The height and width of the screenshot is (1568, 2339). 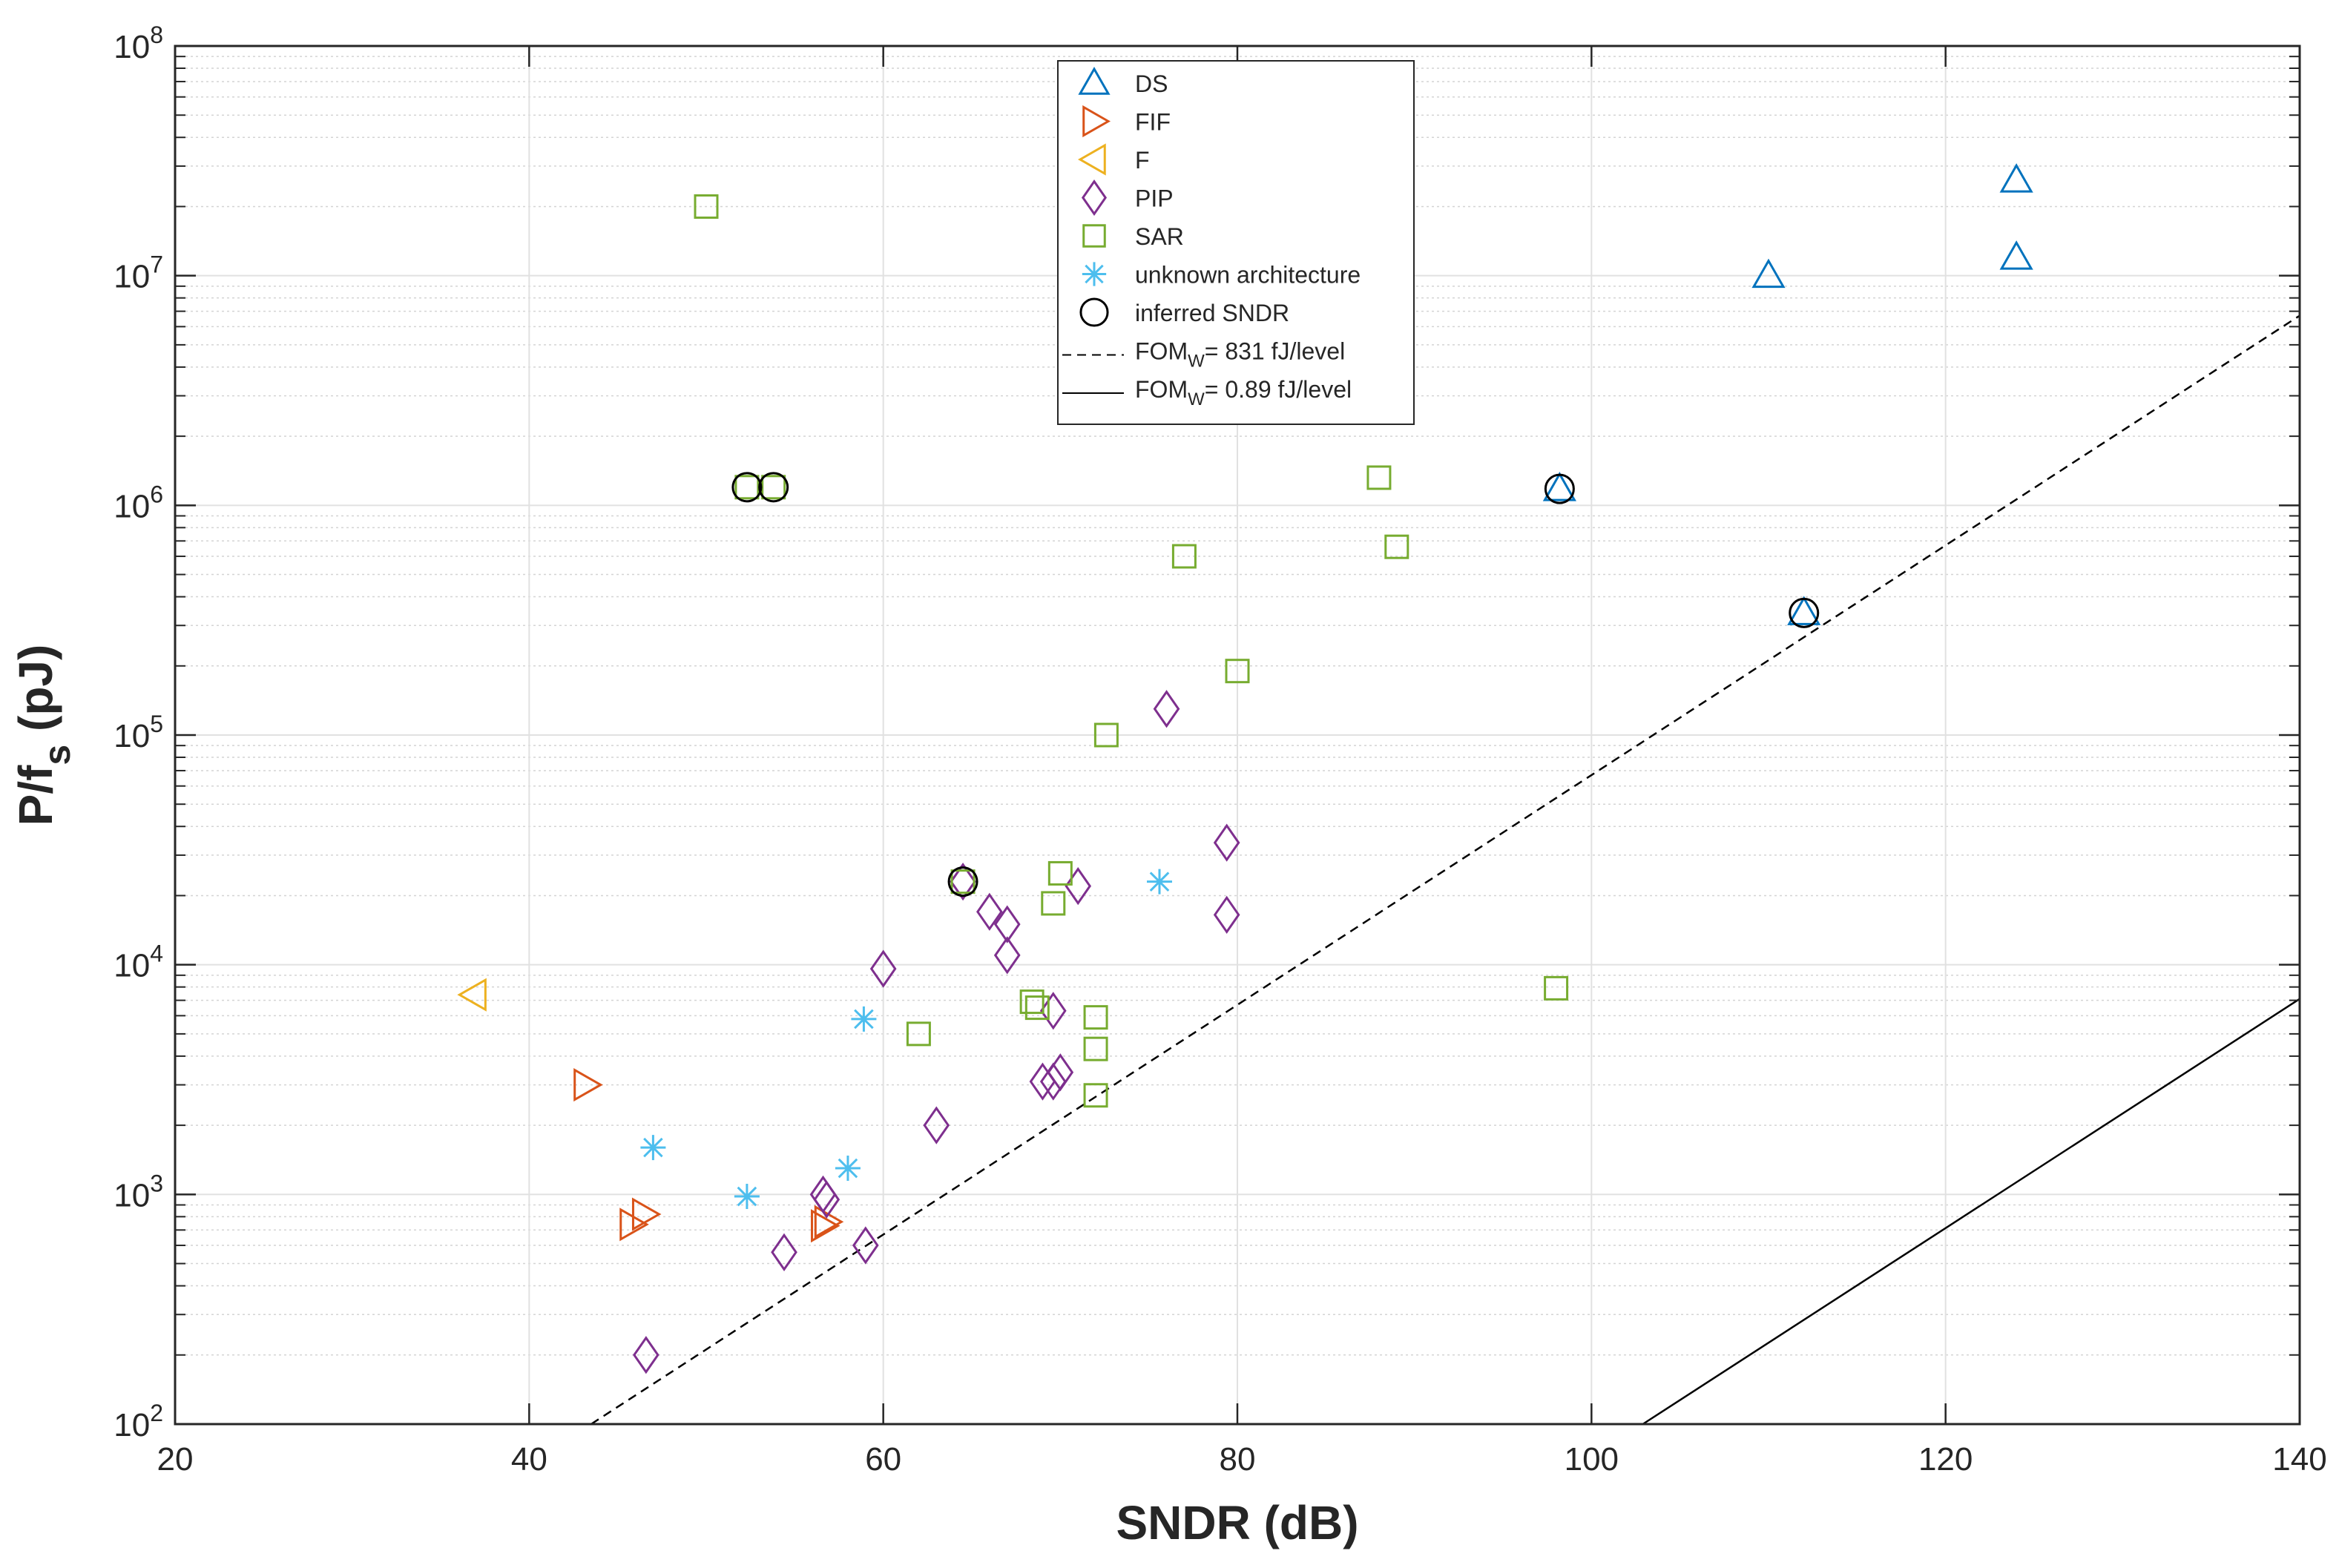 What do you see at coordinates (2299, 1460) in the screenshot?
I see `x-tick-label: 140` at bounding box center [2299, 1460].